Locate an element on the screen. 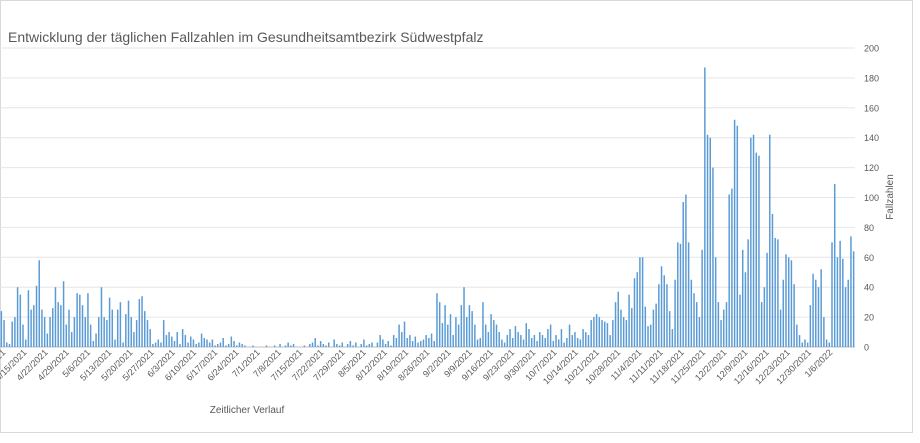  y-tick-label: 0 is located at coordinates (866, 348).